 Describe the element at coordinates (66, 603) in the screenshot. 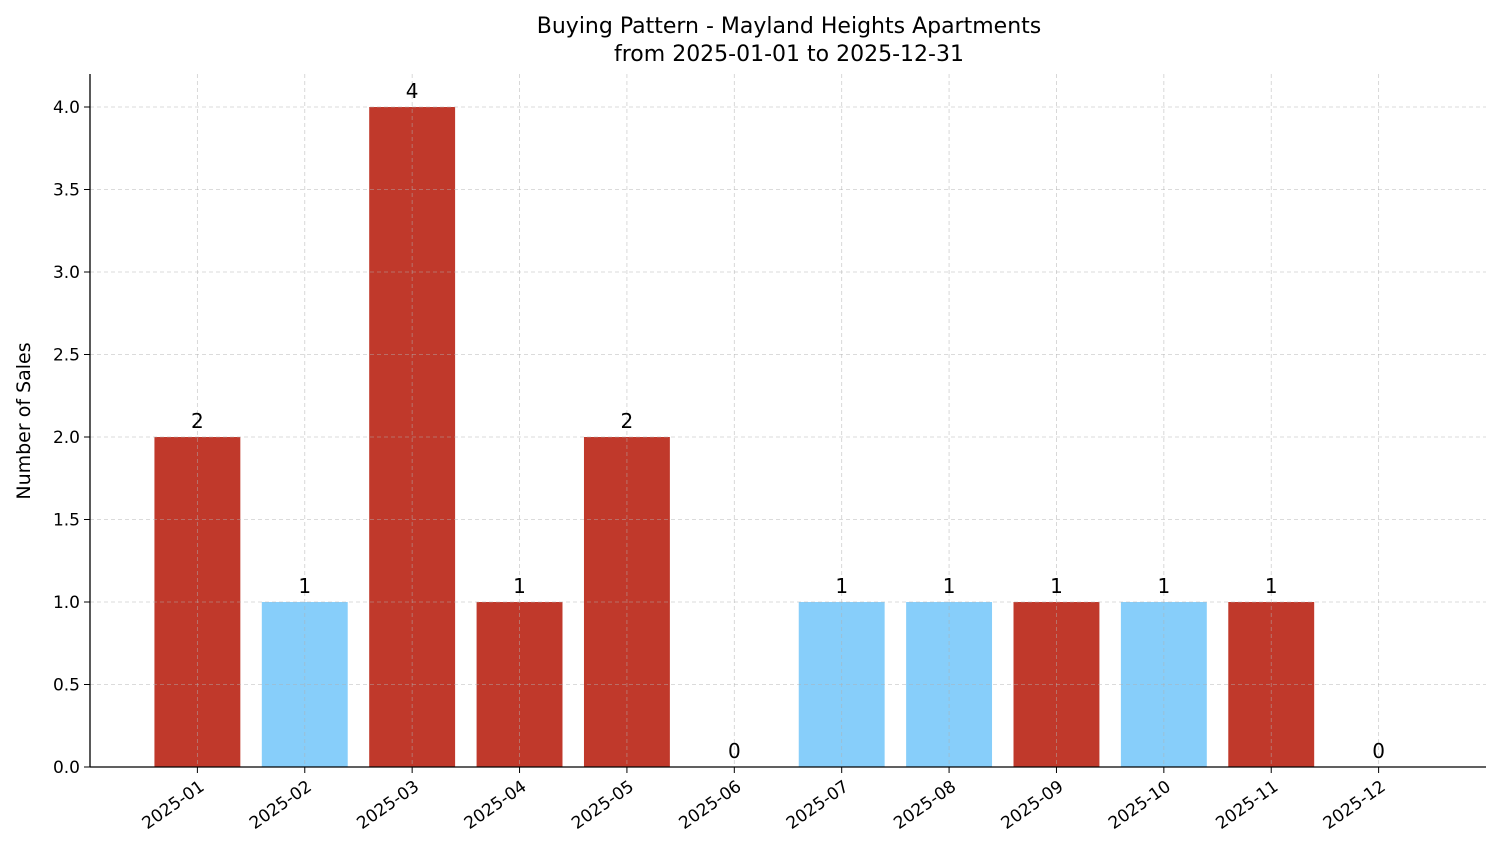

I see `y-tick-label: 1.0` at that location.